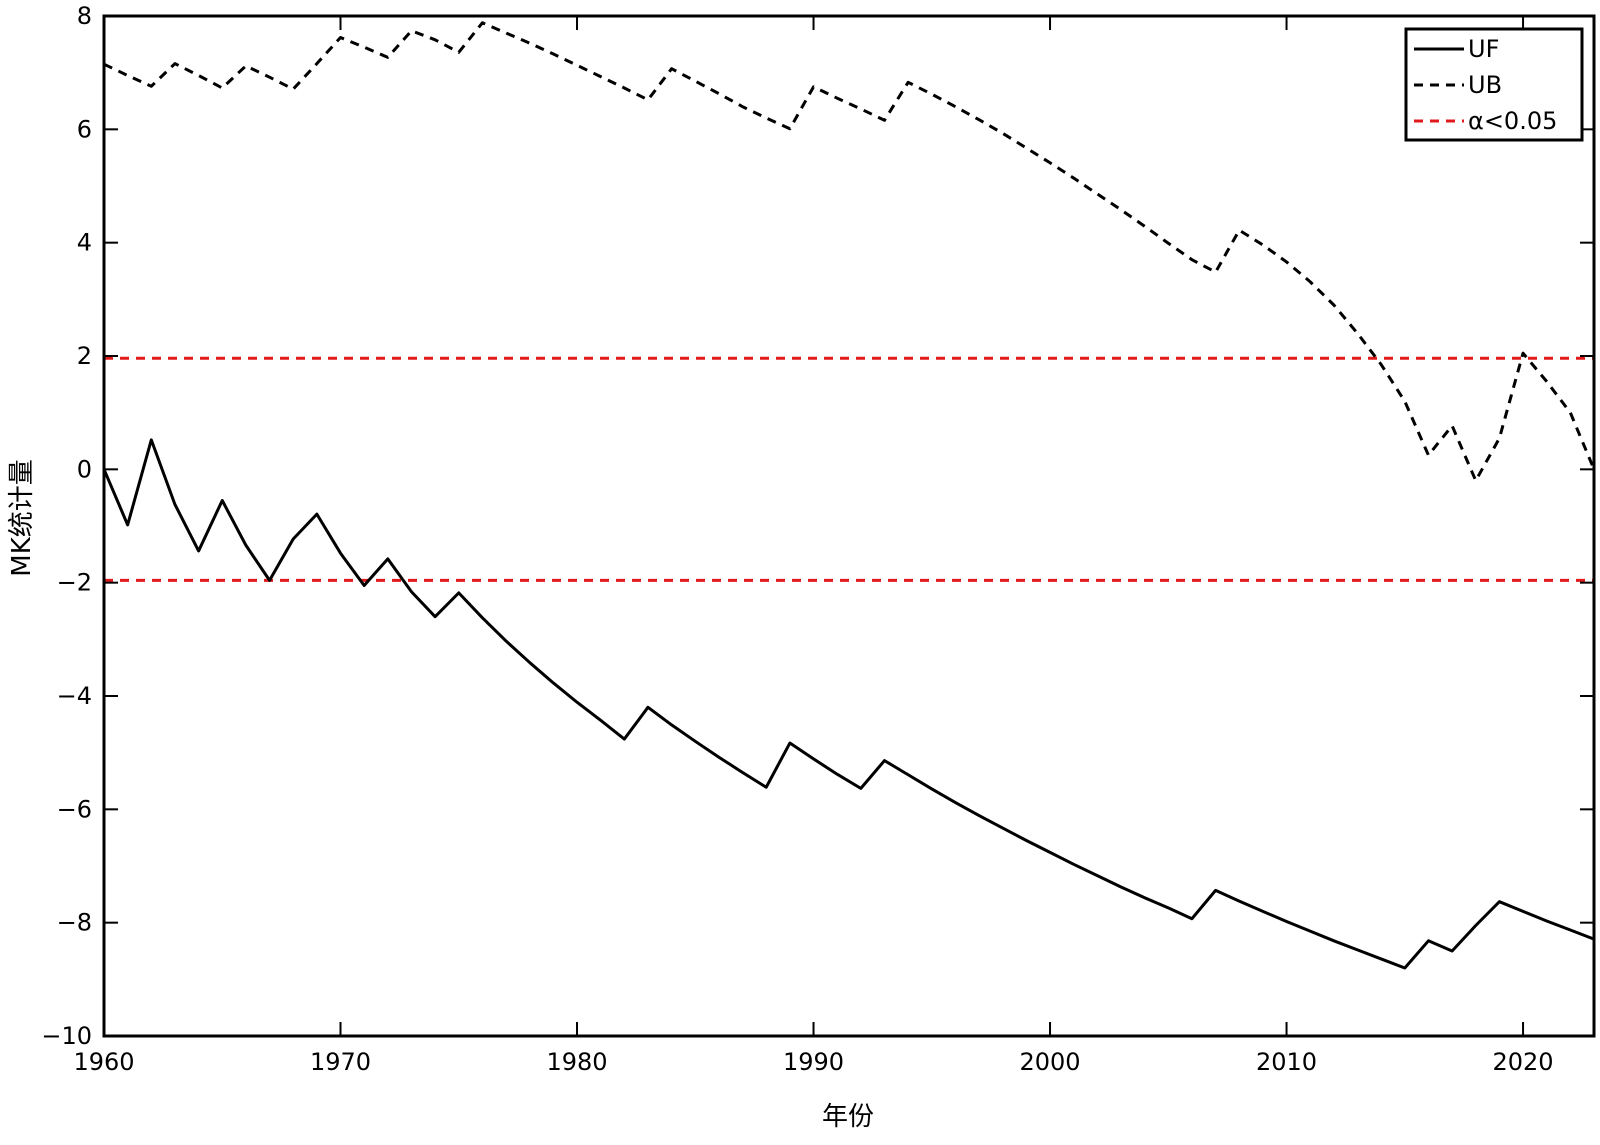 The height and width of the screenshot is (1145, 1600). I want to click on legend-label-2: α<0.05, so click(1512, 121).